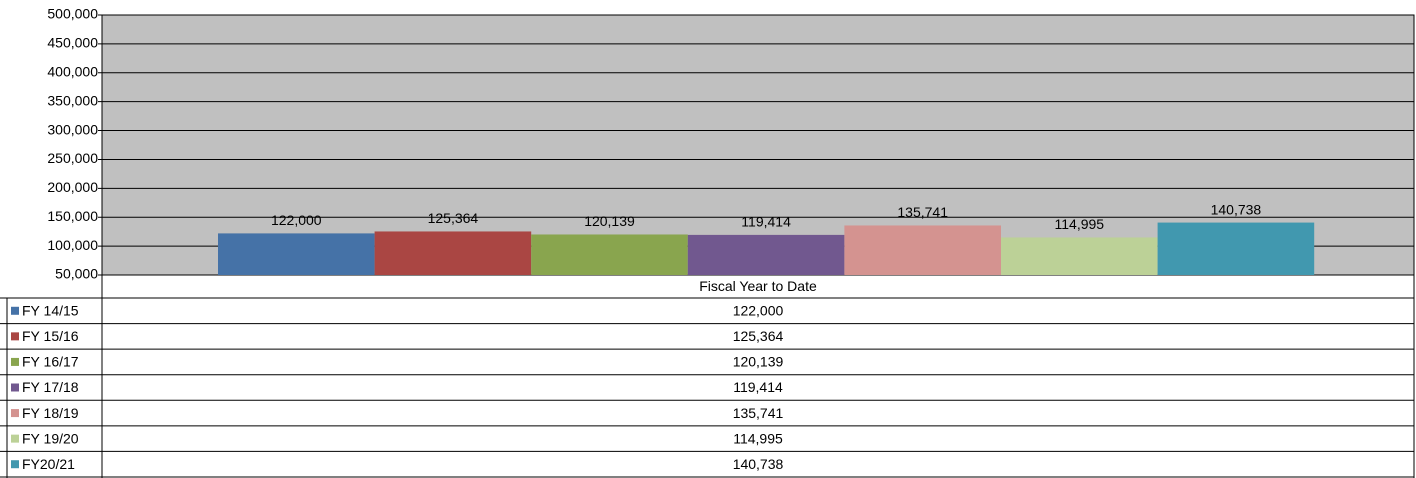  I want to click on y-tick-label: 300,000, so click(72, 129).